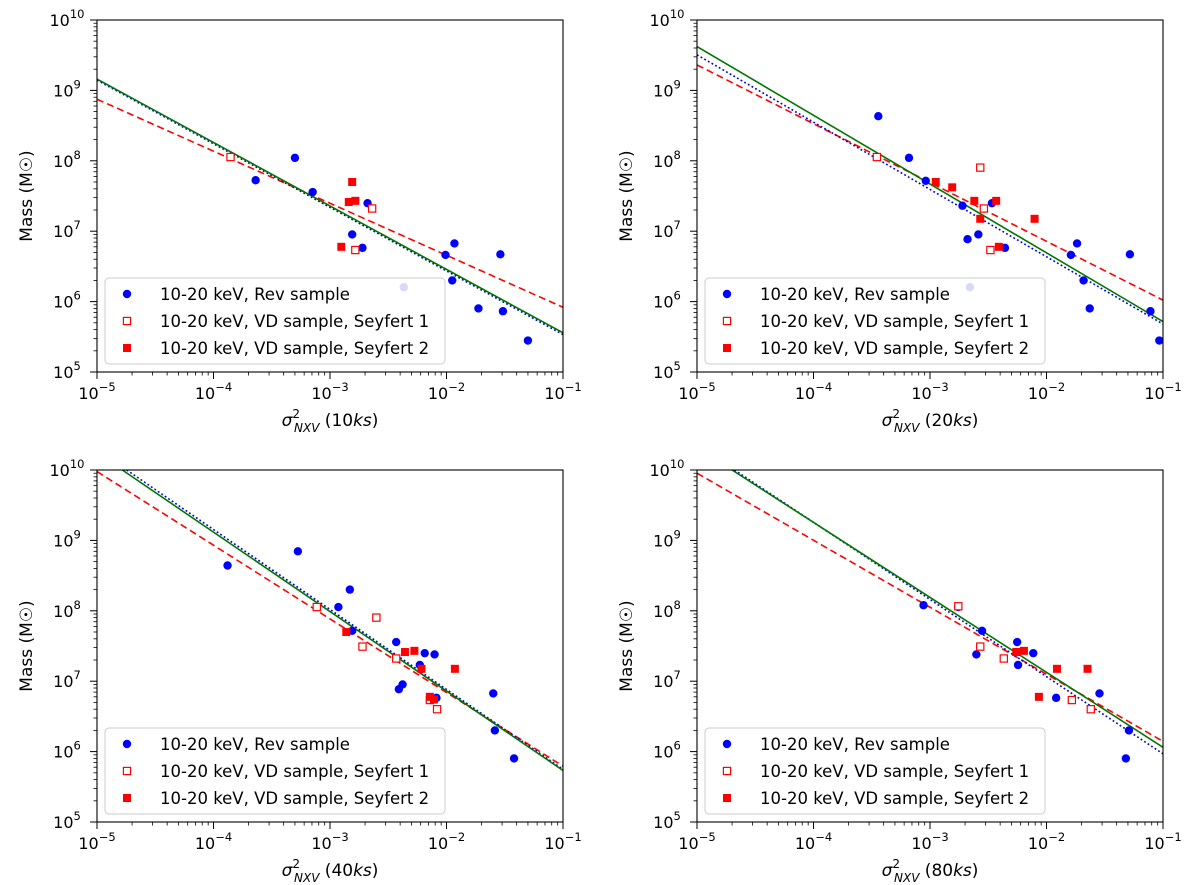 The width and height of the screenshot is (1200, 885). Describe the element at coordinates (330, 421) in the screenshot. I see `x-axis-label: σ2 NXV (10ks)` at that location.